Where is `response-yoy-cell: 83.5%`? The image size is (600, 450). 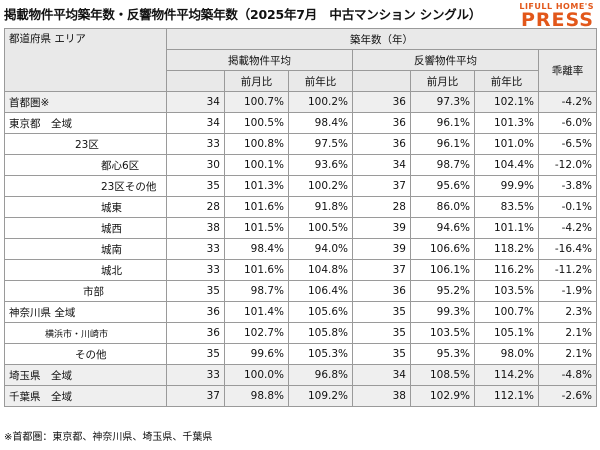 response-yoy-cell: 83.5% is located at coordinates (506, 207).